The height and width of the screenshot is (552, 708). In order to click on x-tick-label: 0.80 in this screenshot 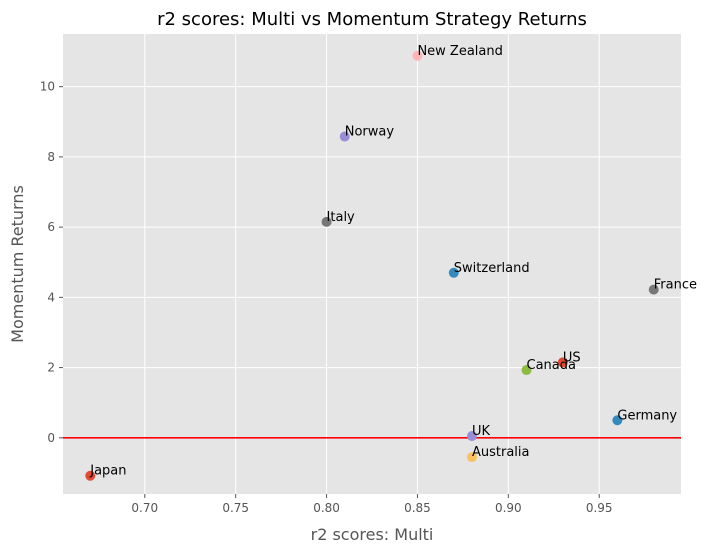, I will do `click(326, 508)`.